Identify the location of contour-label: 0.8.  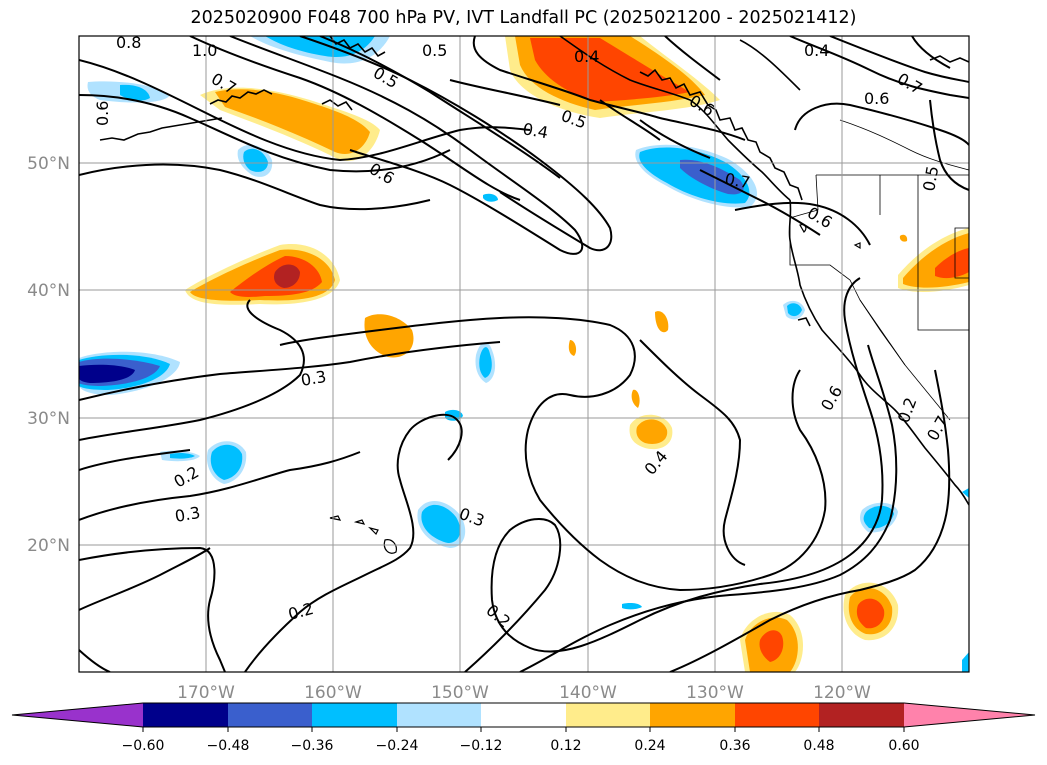
(128, 42).